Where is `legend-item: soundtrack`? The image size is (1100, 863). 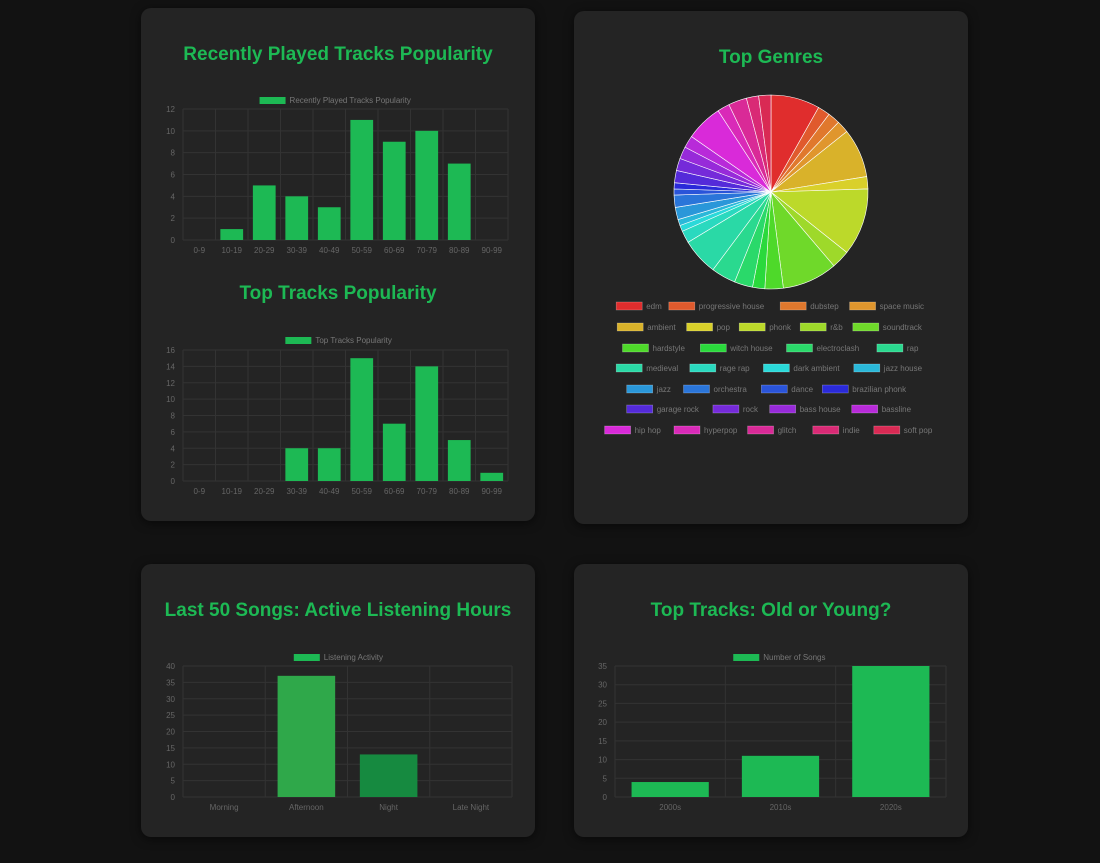
legend-item: soundtrack is located at coordinates (887, 327).